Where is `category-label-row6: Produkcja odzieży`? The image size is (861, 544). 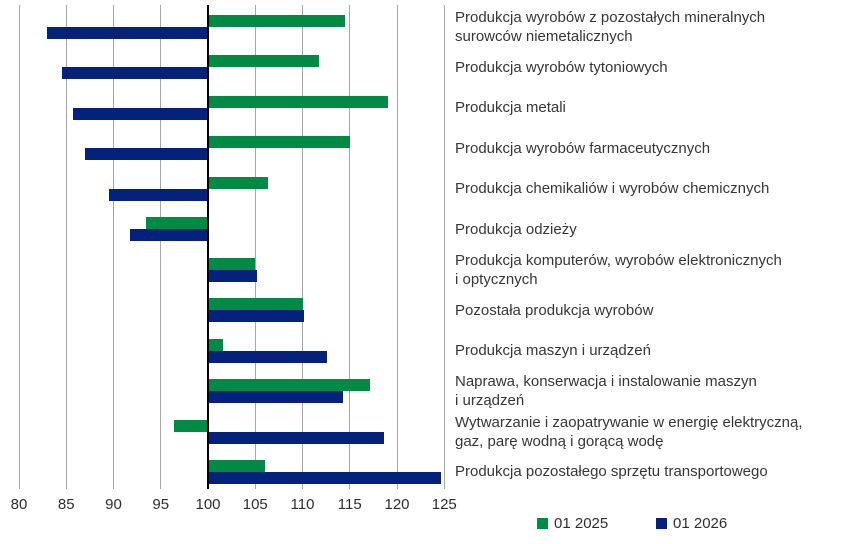 category-label-row6: Produkcja odzieży is located at coordinates (516, 229).